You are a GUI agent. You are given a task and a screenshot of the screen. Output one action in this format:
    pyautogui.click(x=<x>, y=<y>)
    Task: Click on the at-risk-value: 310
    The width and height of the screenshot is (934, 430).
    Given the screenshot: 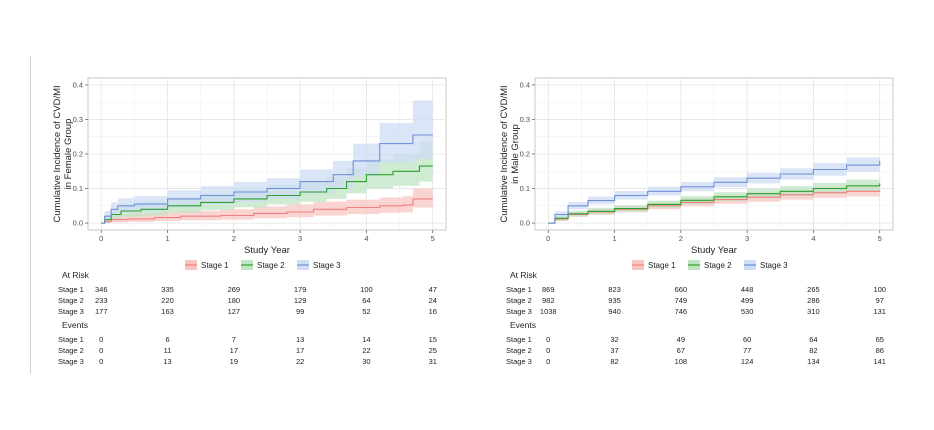 What is the action you would take?
    pyautogui.click(x=813, y=311)
    